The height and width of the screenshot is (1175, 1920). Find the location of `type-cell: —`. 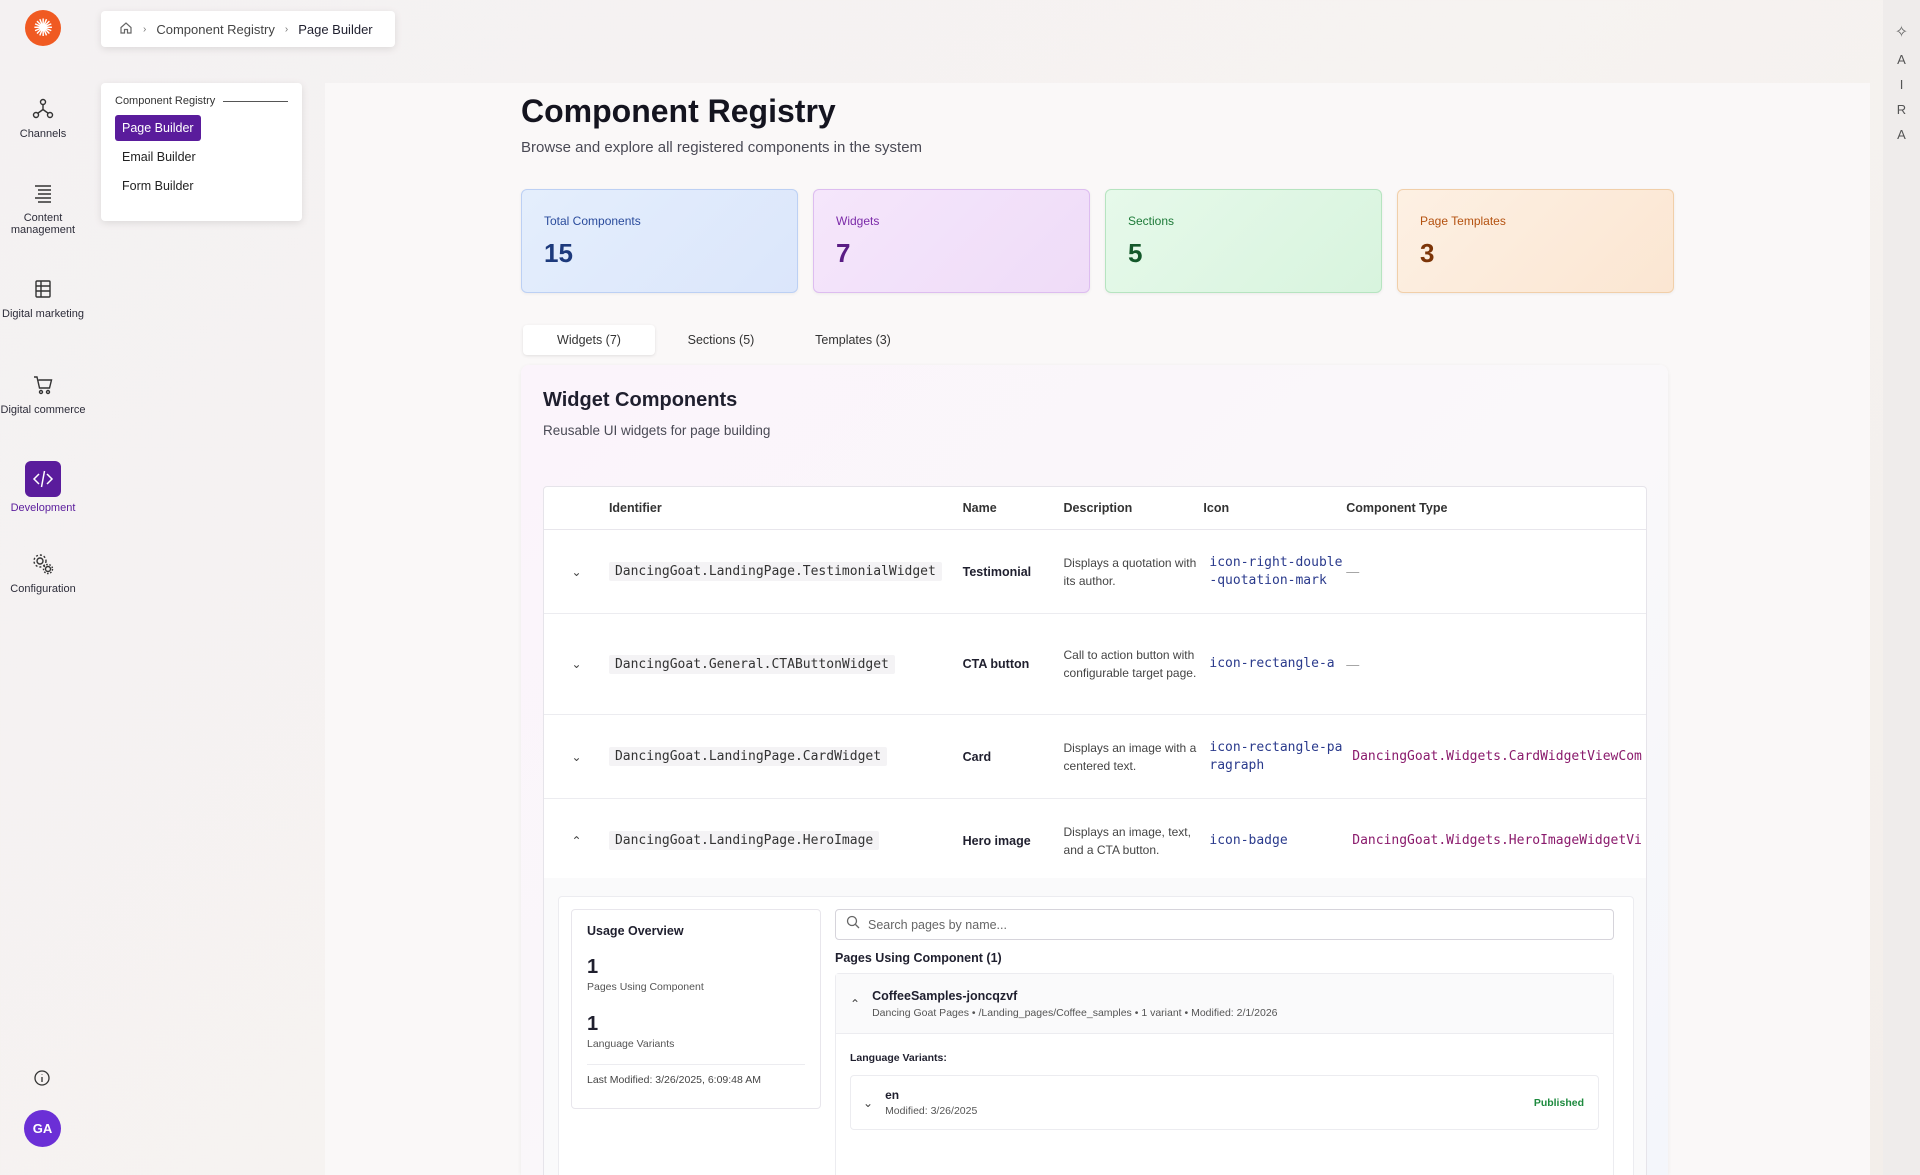

type-cell: — is located at coordinates (1353, 664).